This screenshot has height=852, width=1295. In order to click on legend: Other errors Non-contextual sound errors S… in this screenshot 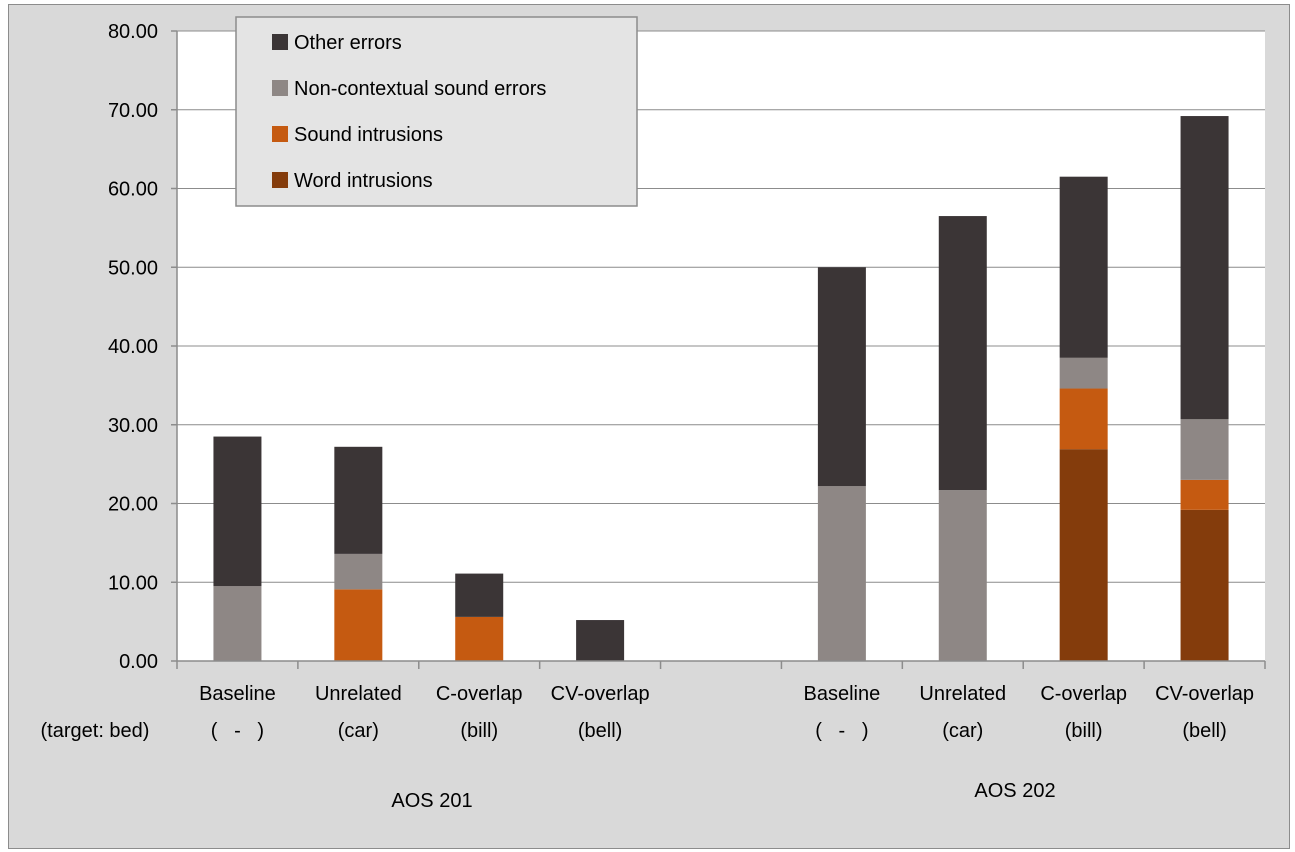, I will do `click(436, 111)`.